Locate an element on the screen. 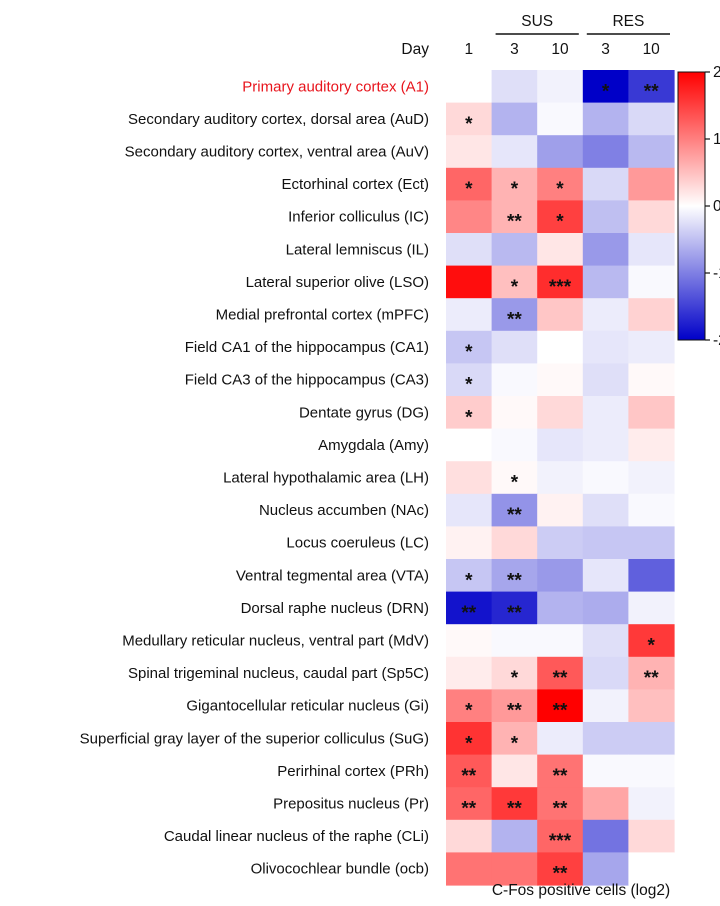 This screenshot has height=906, width=720. colorbar-tick-label: 0 is located at coordinates (716, 206).